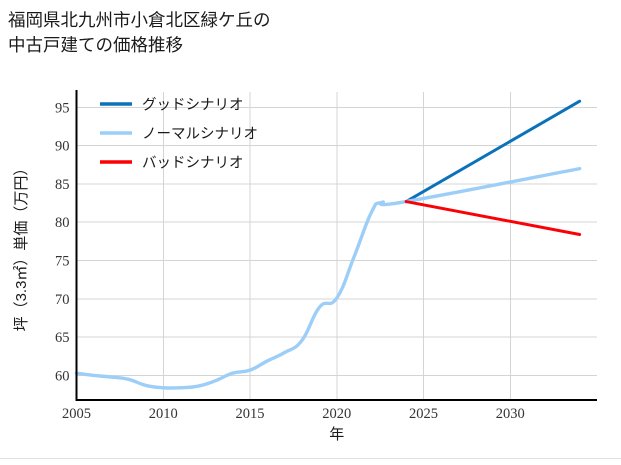  Describe the element at coordinates (200, 135) in the screenshot. I see `legend-label-1: ノーマルシナリオ` at that location.